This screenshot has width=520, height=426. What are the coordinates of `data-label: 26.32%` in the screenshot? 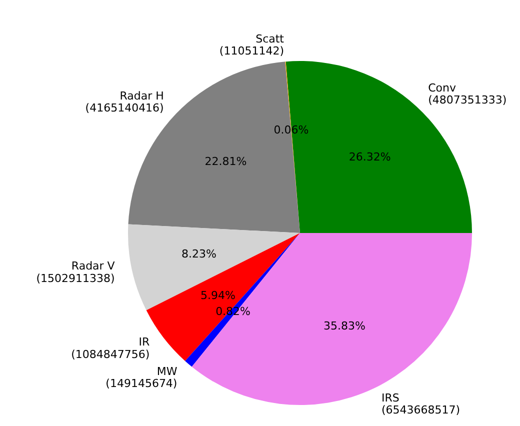 It's located at (369, 157).